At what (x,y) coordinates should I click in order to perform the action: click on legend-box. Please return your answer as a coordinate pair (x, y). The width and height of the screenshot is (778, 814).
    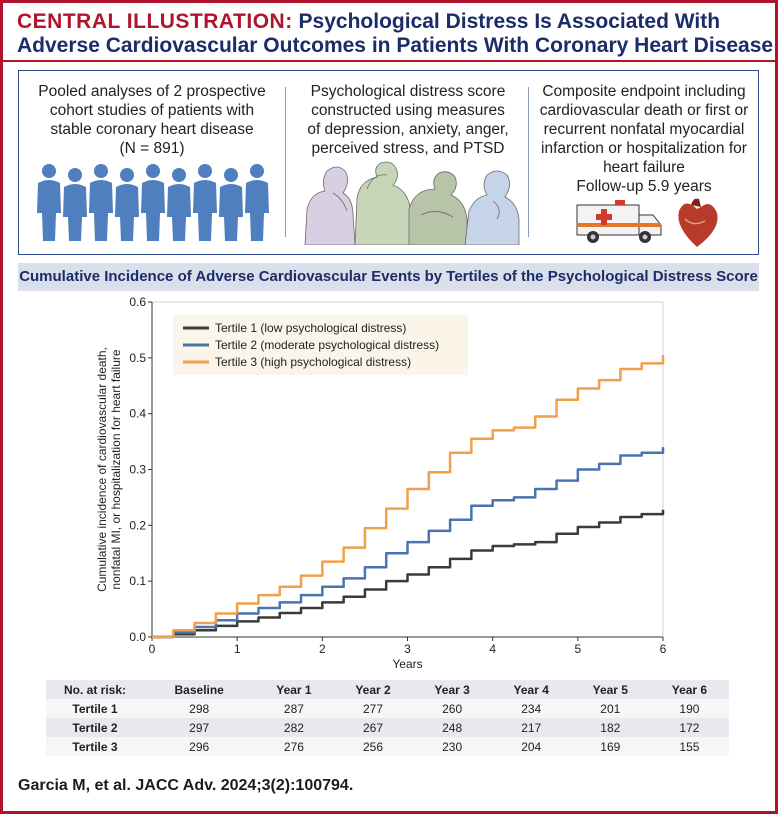
    Looking at the image, I should click on (320, 345).